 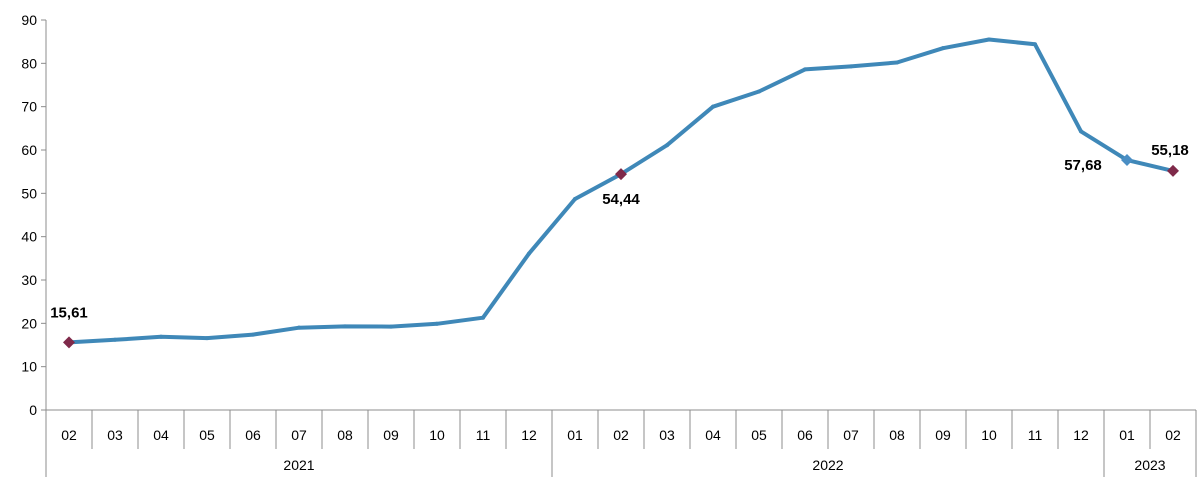 What do you see at coordinates (621, 199) in the screenshot?
I see `data-label: 54,44` at bounding box center [621, 199].